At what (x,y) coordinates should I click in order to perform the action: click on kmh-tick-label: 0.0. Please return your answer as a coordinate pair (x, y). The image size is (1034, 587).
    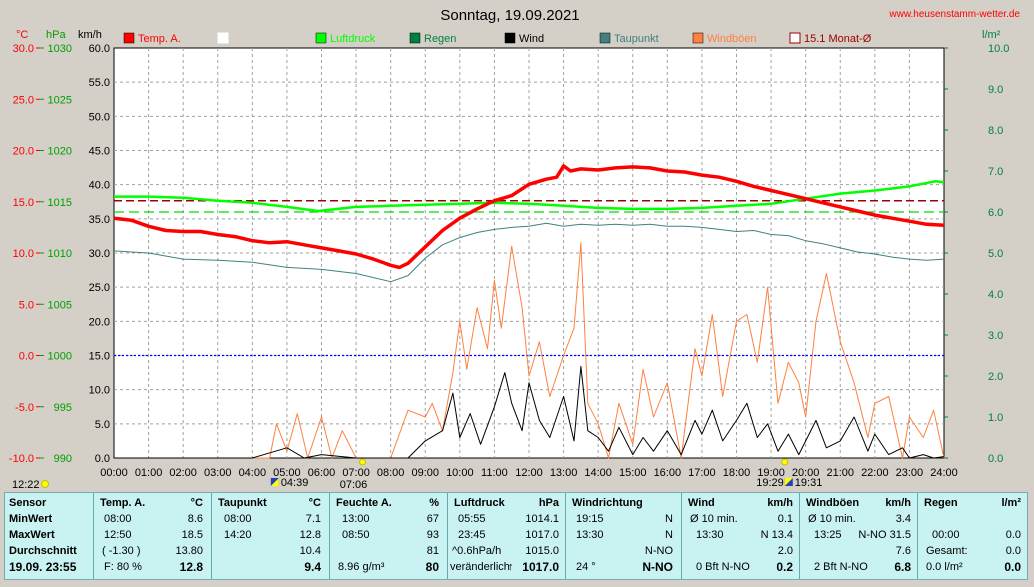
    Looking at the image, I should click on (102, 459).